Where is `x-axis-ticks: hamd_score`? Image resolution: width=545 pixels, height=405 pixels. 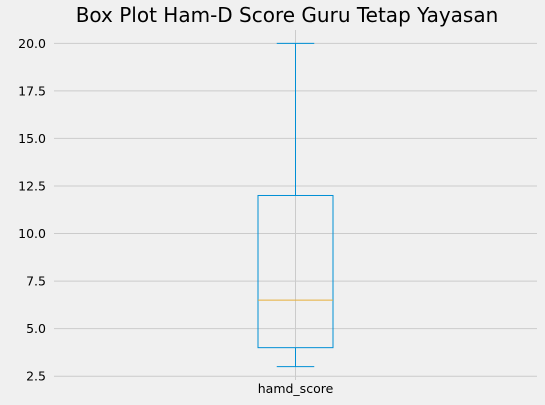
x-axis-ticks: hamd_score is located at coordinates (296, 388).